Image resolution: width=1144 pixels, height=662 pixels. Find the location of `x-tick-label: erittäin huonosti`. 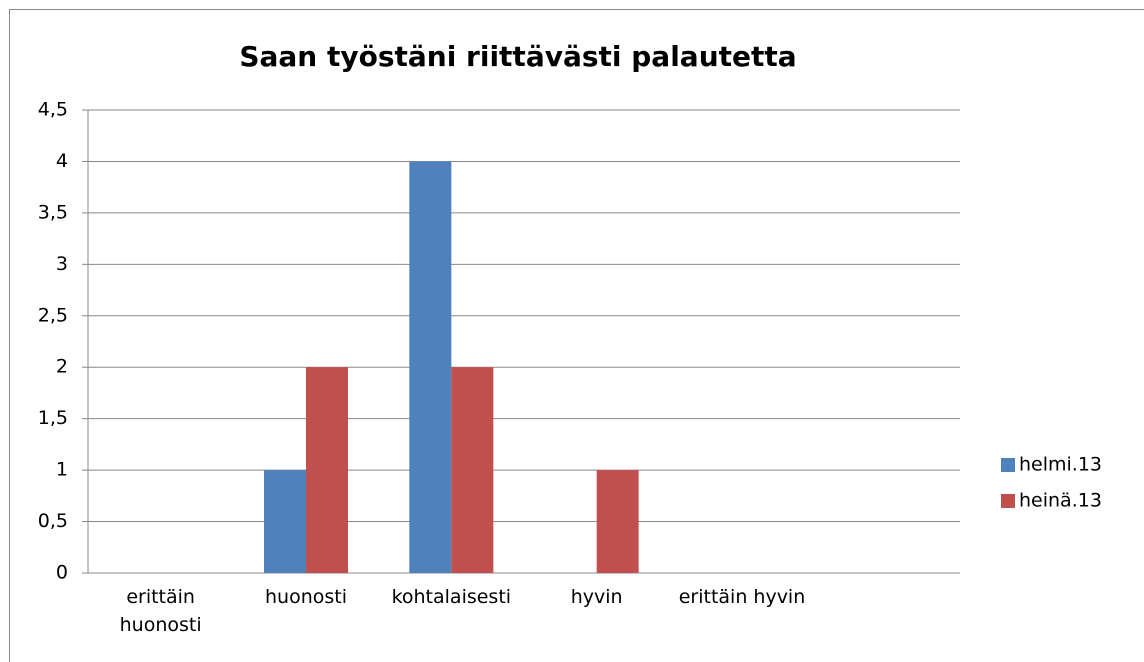

x-tick-label: erittäin huonosti is located at coordinates (160, 611).